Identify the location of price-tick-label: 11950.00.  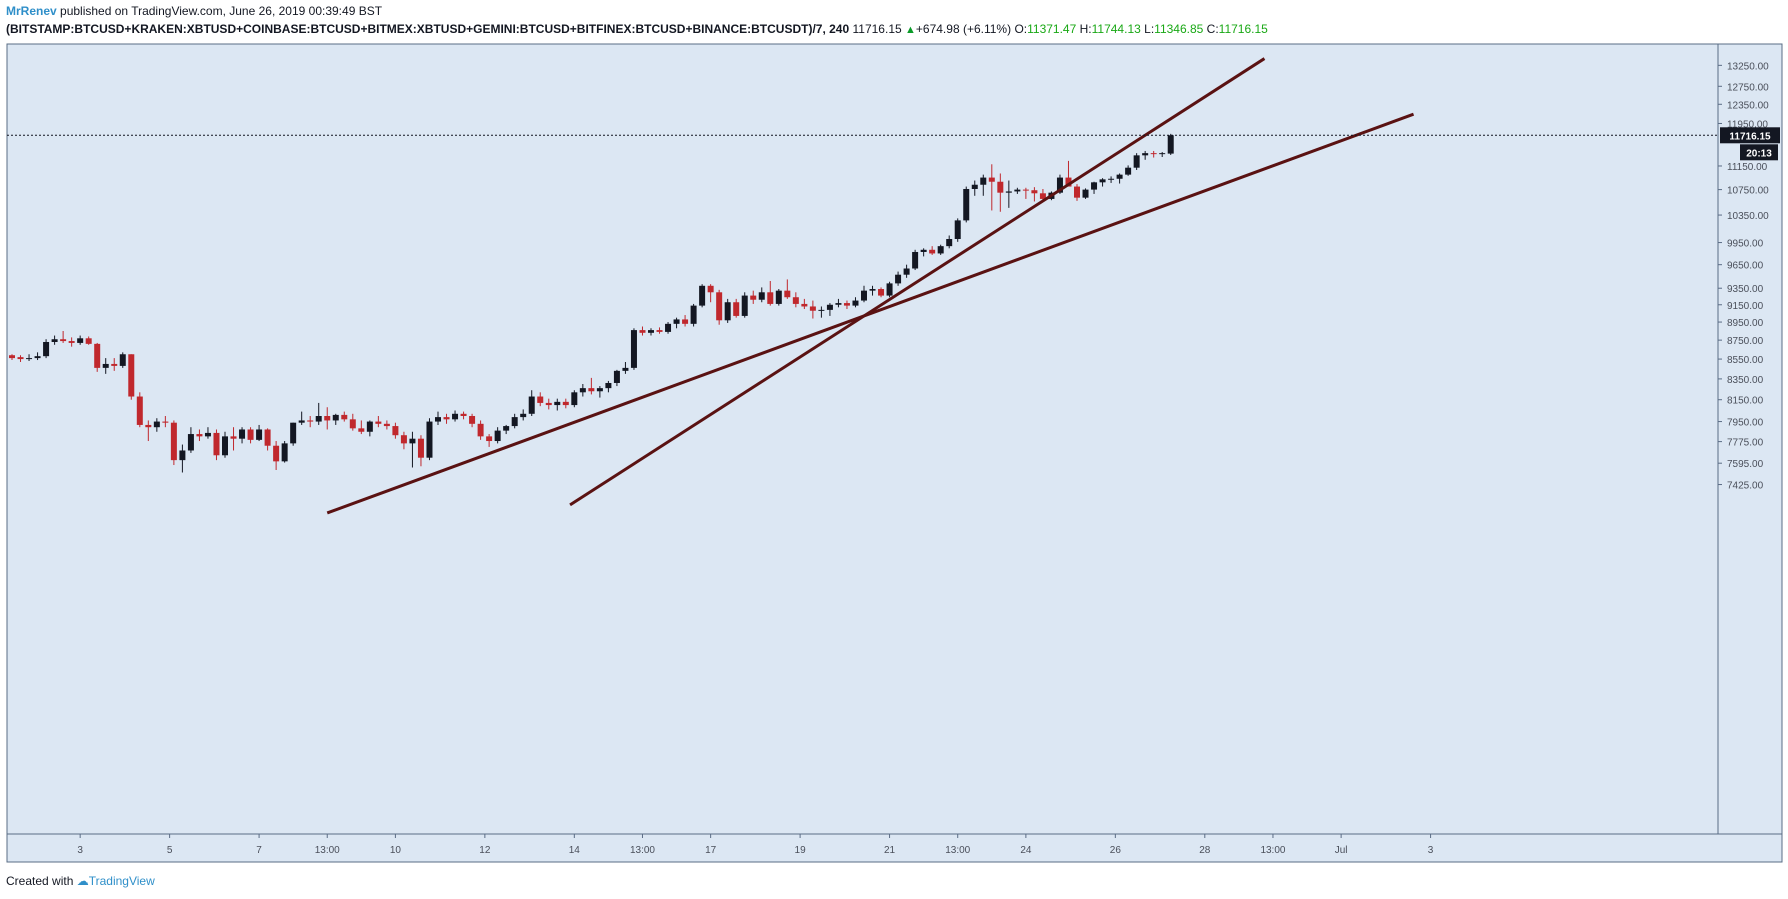
(1747, 124).